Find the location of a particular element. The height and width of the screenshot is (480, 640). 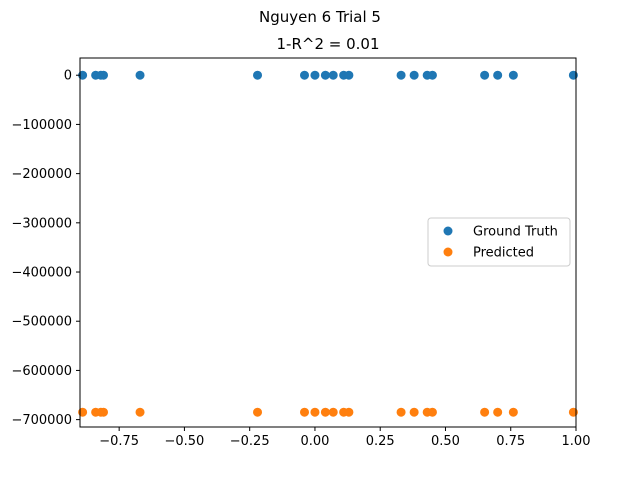

legend-box is located at coordinates (499, 242).